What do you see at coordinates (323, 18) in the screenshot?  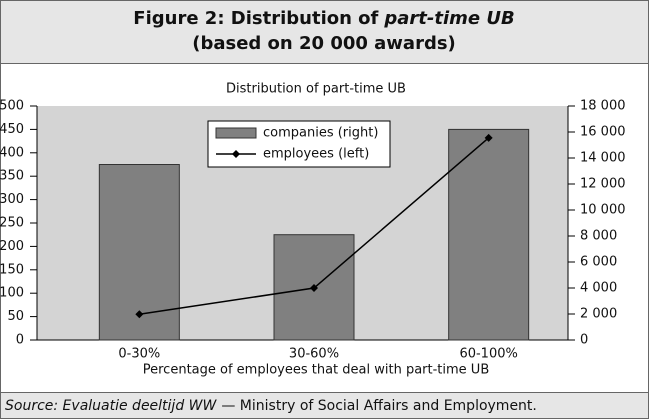 I see `figure-title: Figure 2: Distribution of part-time UB` at bounding box center [323, 18].